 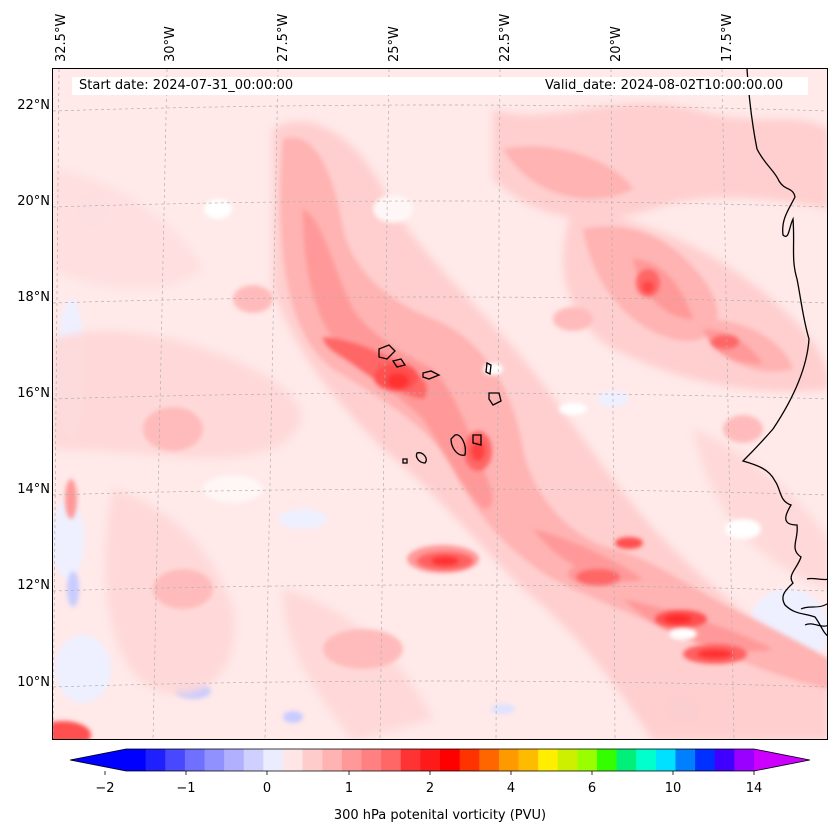 I want to click on colorbar-outline, so click(x=440, y=760).